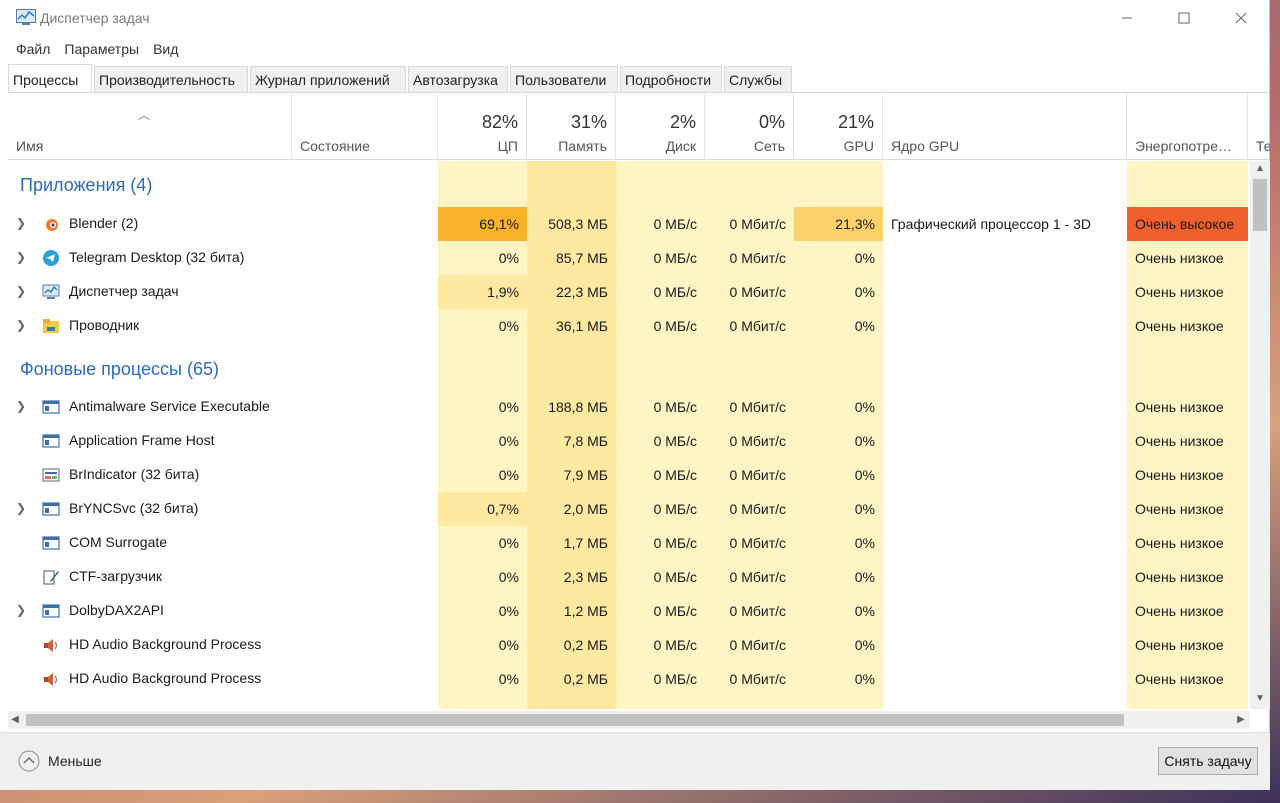 This screenshot has height=803, width=1280. I want to click on horizontal-scroll-thumb, so click(575, 720).